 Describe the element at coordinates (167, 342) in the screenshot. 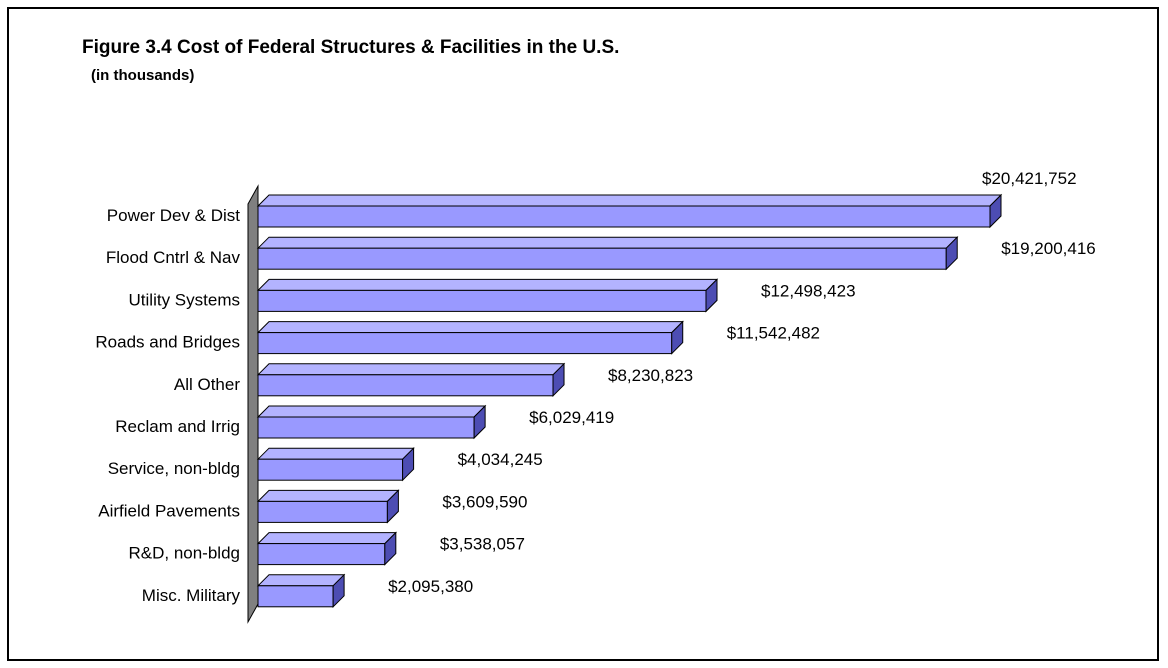

I see `category-label: Roads and Bridges` at that location.